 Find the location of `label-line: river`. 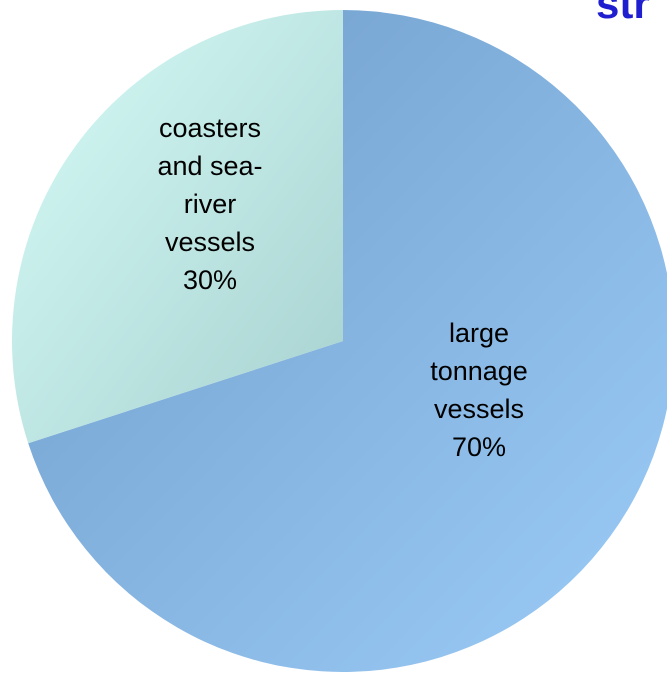

label-line: river is located at coordinates (210, 204).